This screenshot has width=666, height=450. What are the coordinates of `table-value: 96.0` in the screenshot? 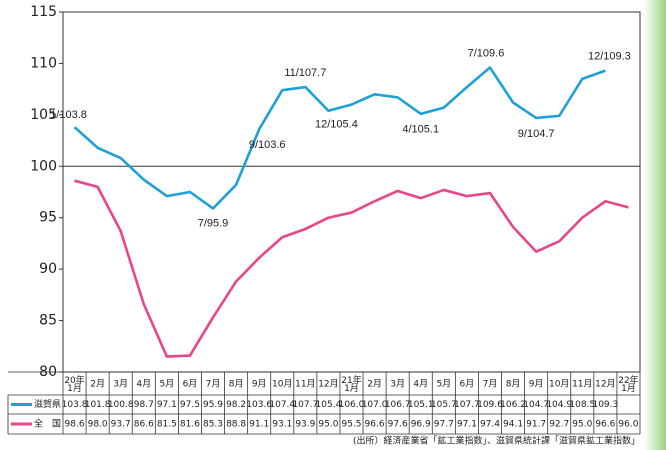 It's located at (628, 425).